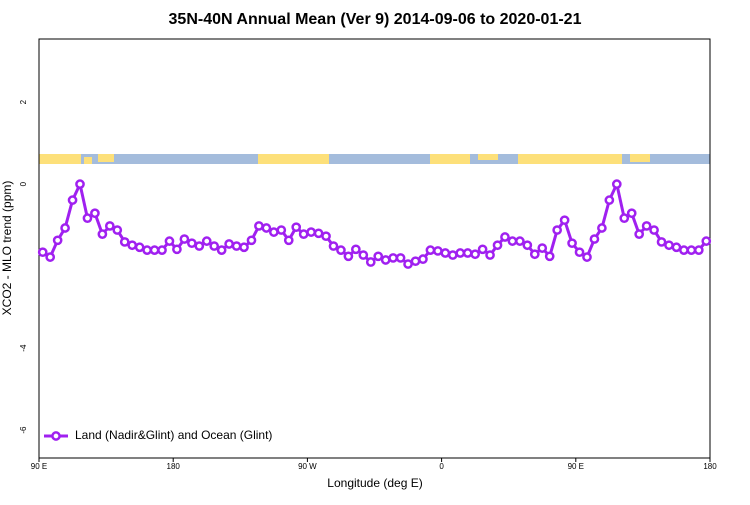 This screenshot has height=505, width=750. I want to click on x-axis-title: Longitude (deg E), so click(374, 483).